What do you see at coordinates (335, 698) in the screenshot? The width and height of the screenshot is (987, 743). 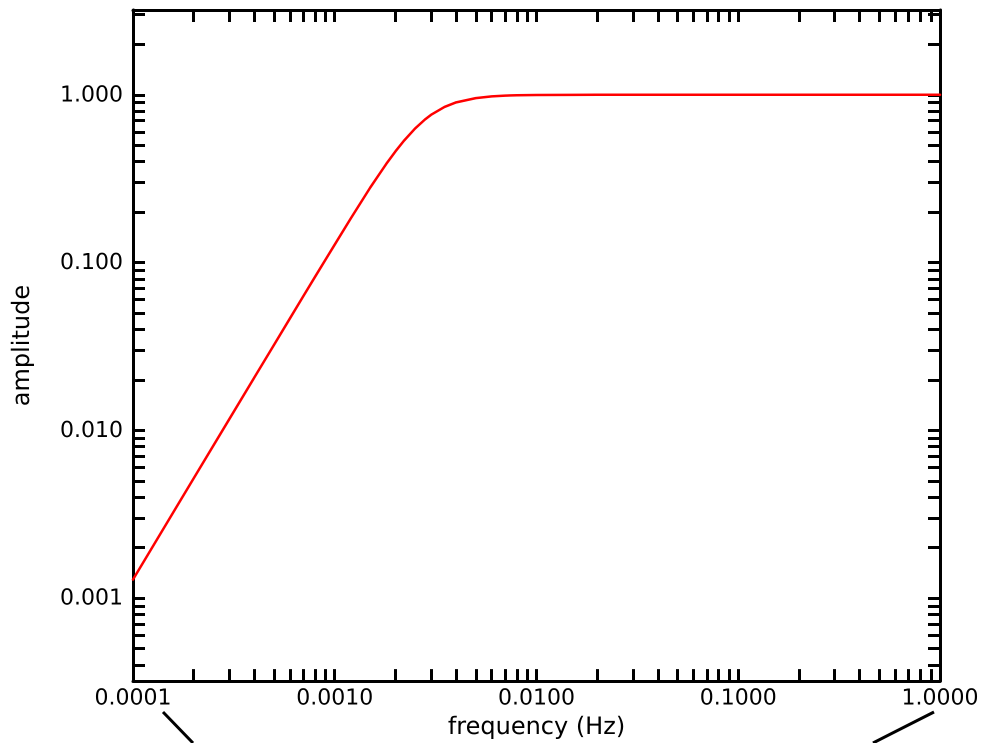 I see `x-tick-label: 0.0010` at bounding box center [335, 698].